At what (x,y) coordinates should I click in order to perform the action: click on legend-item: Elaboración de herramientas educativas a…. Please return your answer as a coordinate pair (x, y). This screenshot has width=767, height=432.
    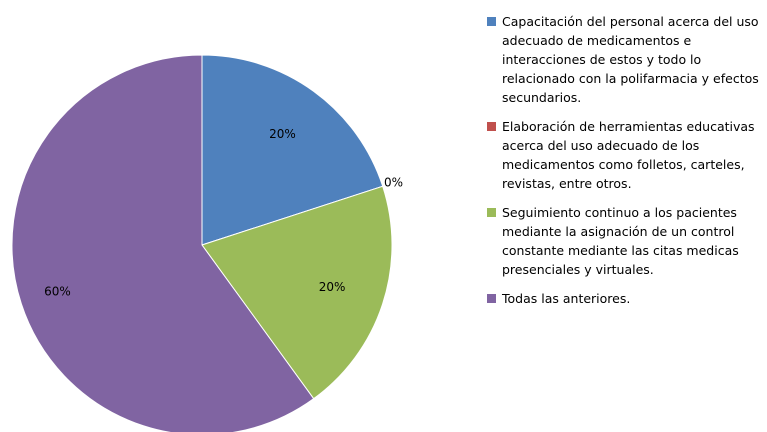
    Looking at the image, I should click on (626, 155).